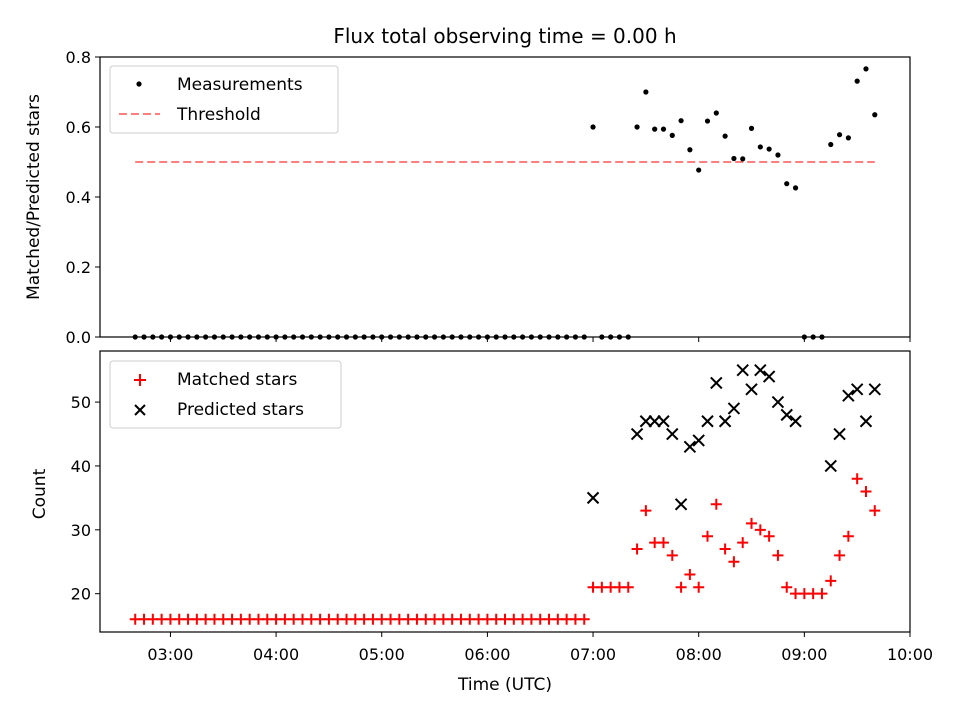 The width and height of the screenshot is (960, 720). Describe the element at coordinates (487, 654) in the screenshot. I see `bottom-xtick-label-3: 06:00` at that location.